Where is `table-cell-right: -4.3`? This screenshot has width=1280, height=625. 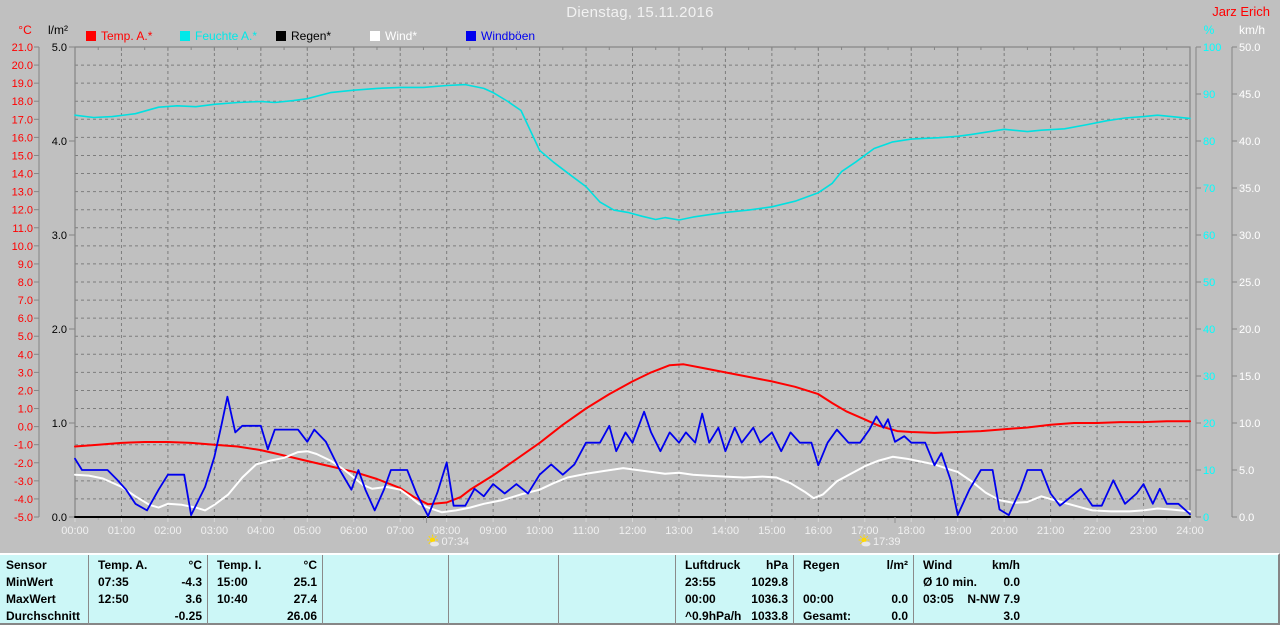 table-cell-right: -4.3 is located at coordinates (191, 582).